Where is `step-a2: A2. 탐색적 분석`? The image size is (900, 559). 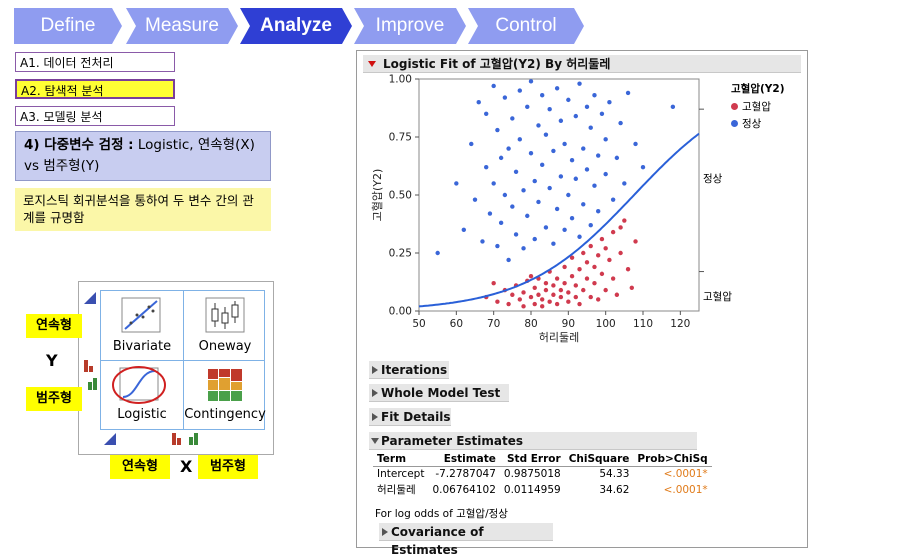
step-a2: A2. 탐색적 분석 is located at coordinates (95, 89).